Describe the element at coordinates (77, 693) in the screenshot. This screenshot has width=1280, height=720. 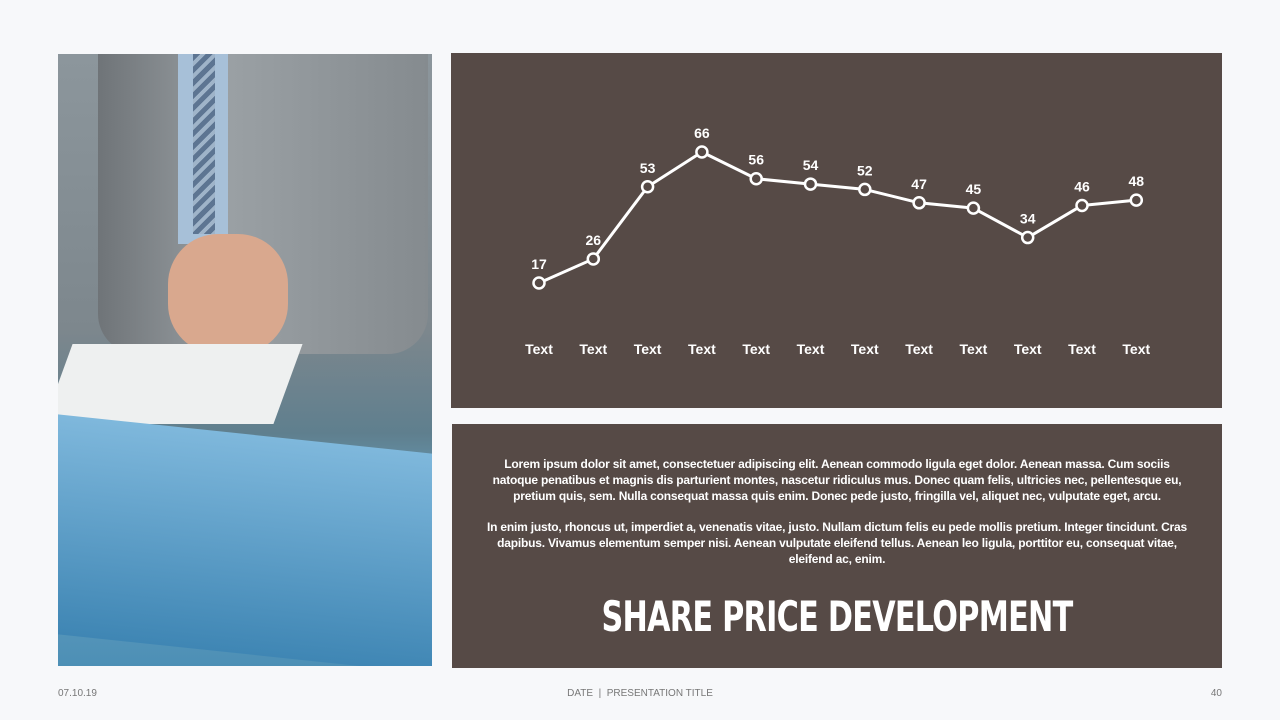
I see `footer-date: 07.10.19` at that location.